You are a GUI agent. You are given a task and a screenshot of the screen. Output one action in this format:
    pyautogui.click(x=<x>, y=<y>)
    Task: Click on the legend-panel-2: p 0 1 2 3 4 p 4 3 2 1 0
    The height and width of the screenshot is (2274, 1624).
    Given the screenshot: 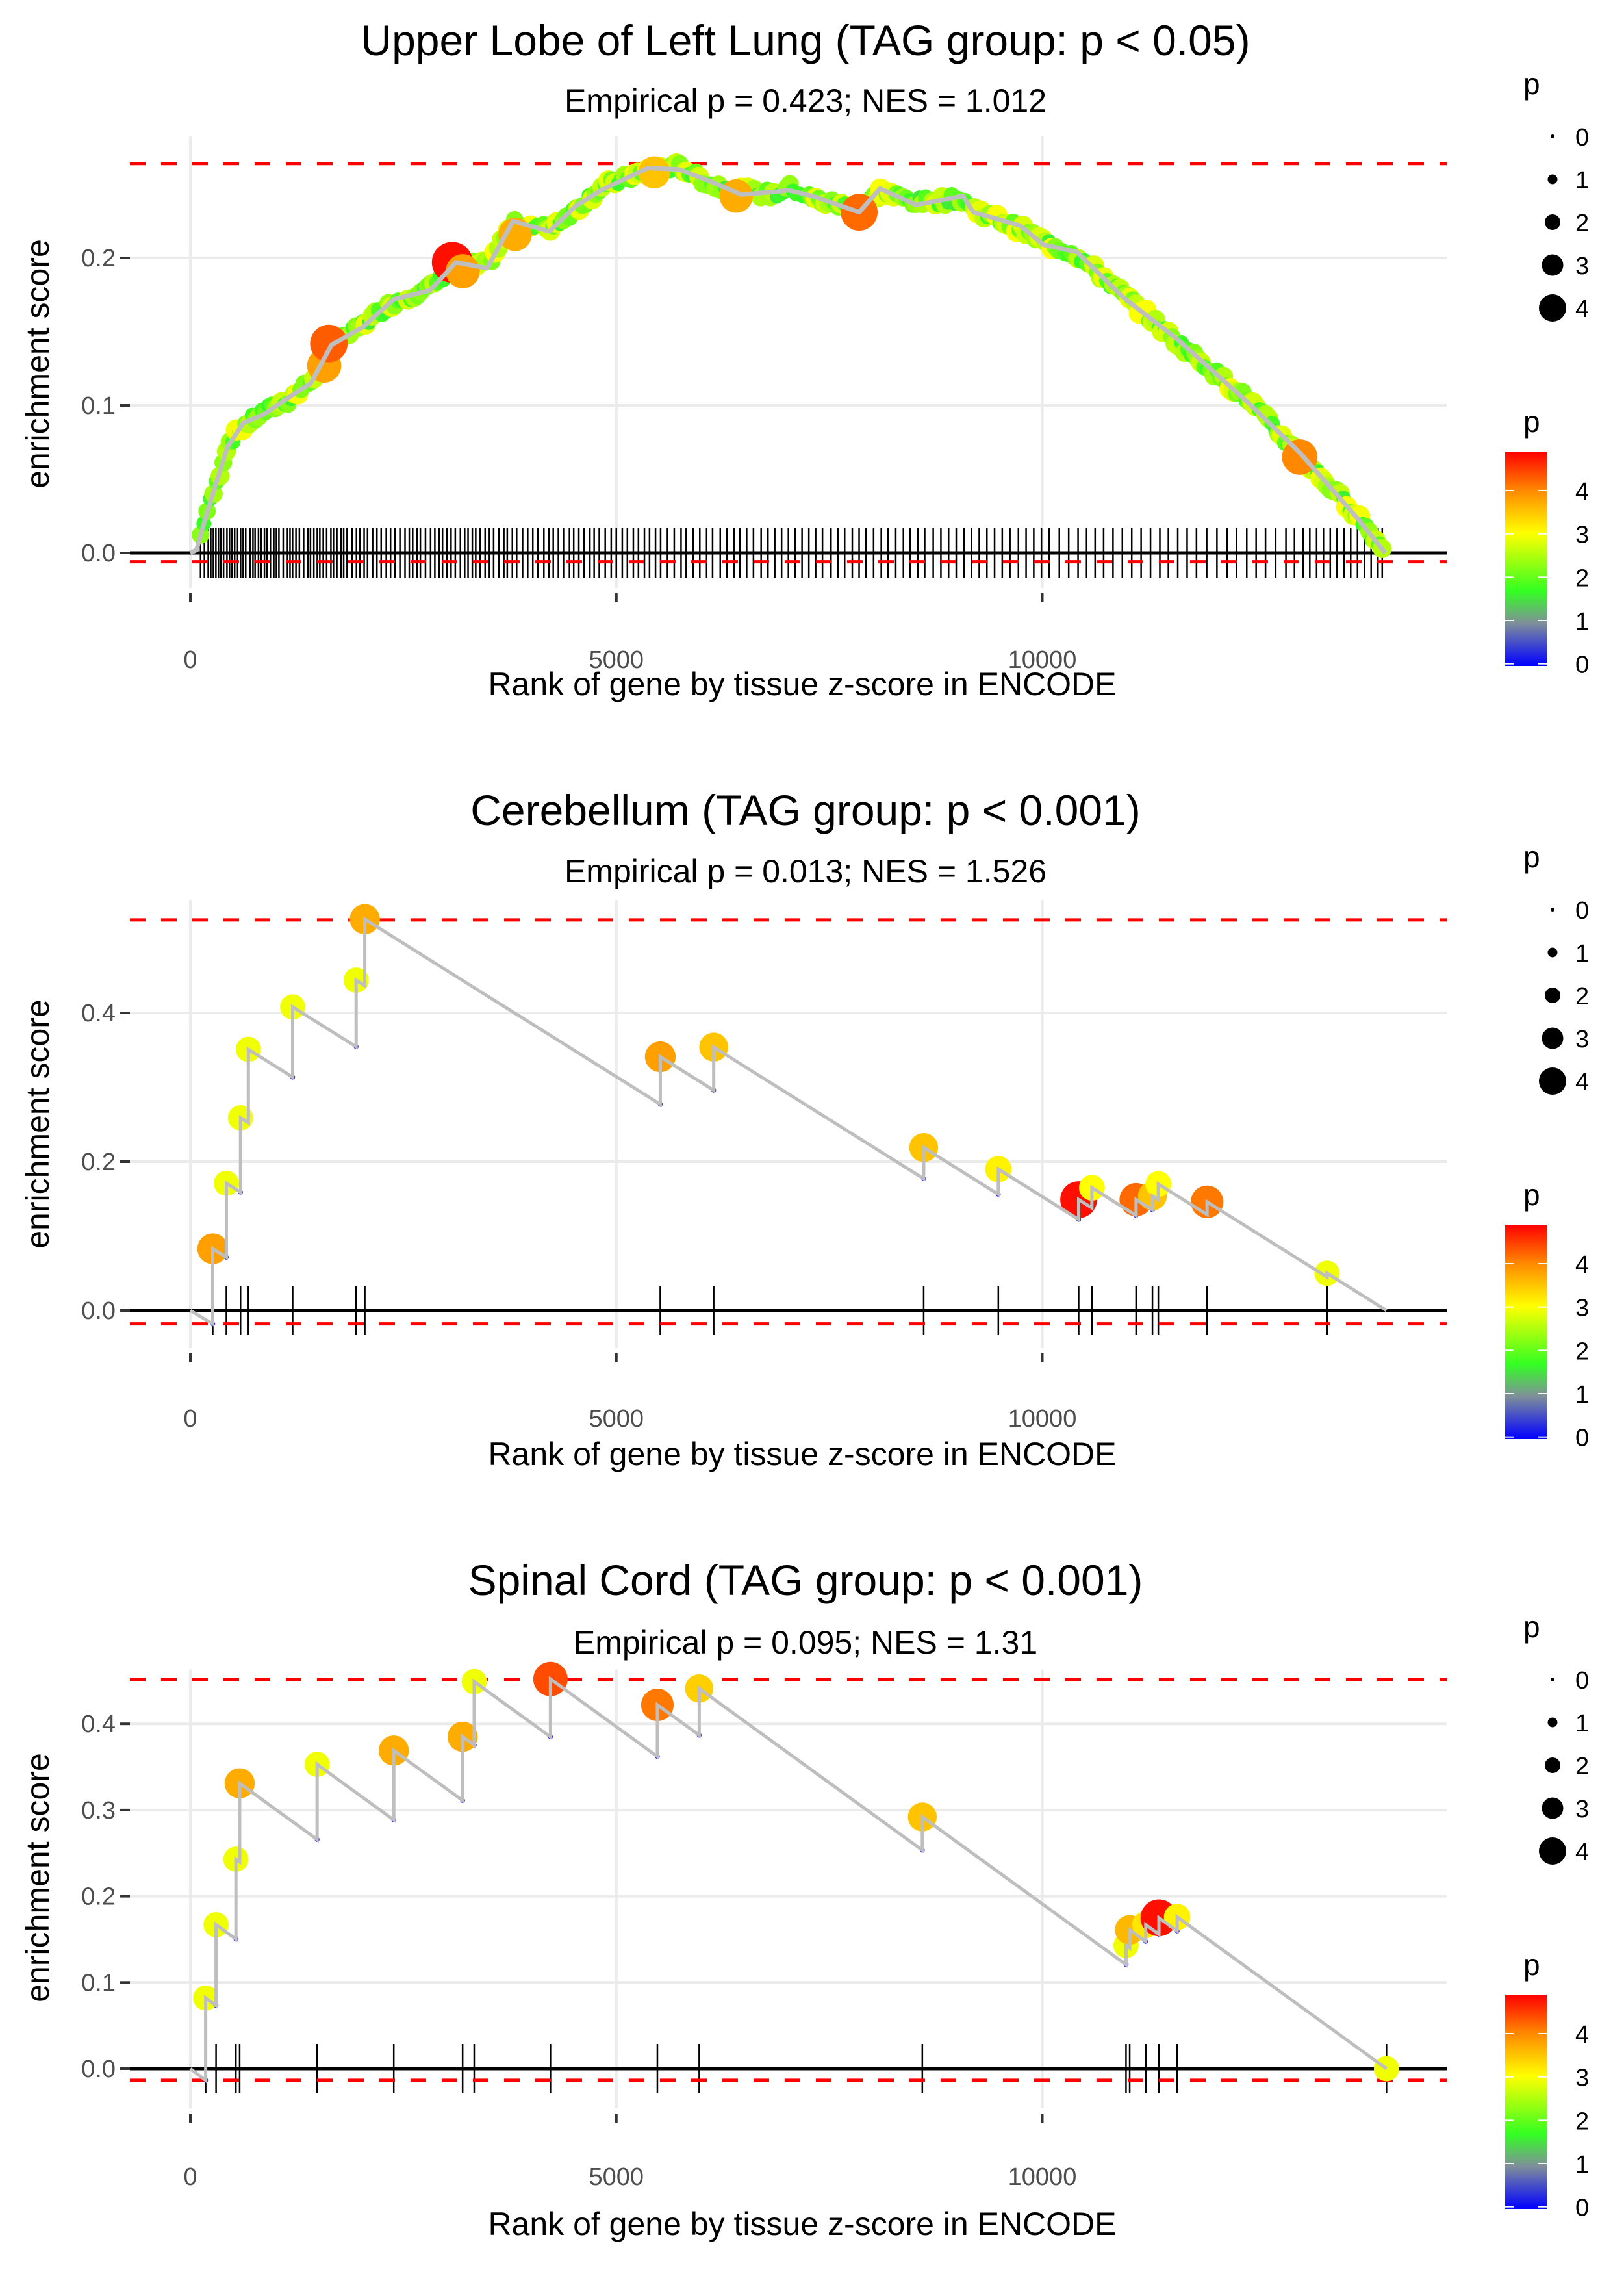 What is the action you would take?
    pyautogui.click(x=1547, y=1146)
    